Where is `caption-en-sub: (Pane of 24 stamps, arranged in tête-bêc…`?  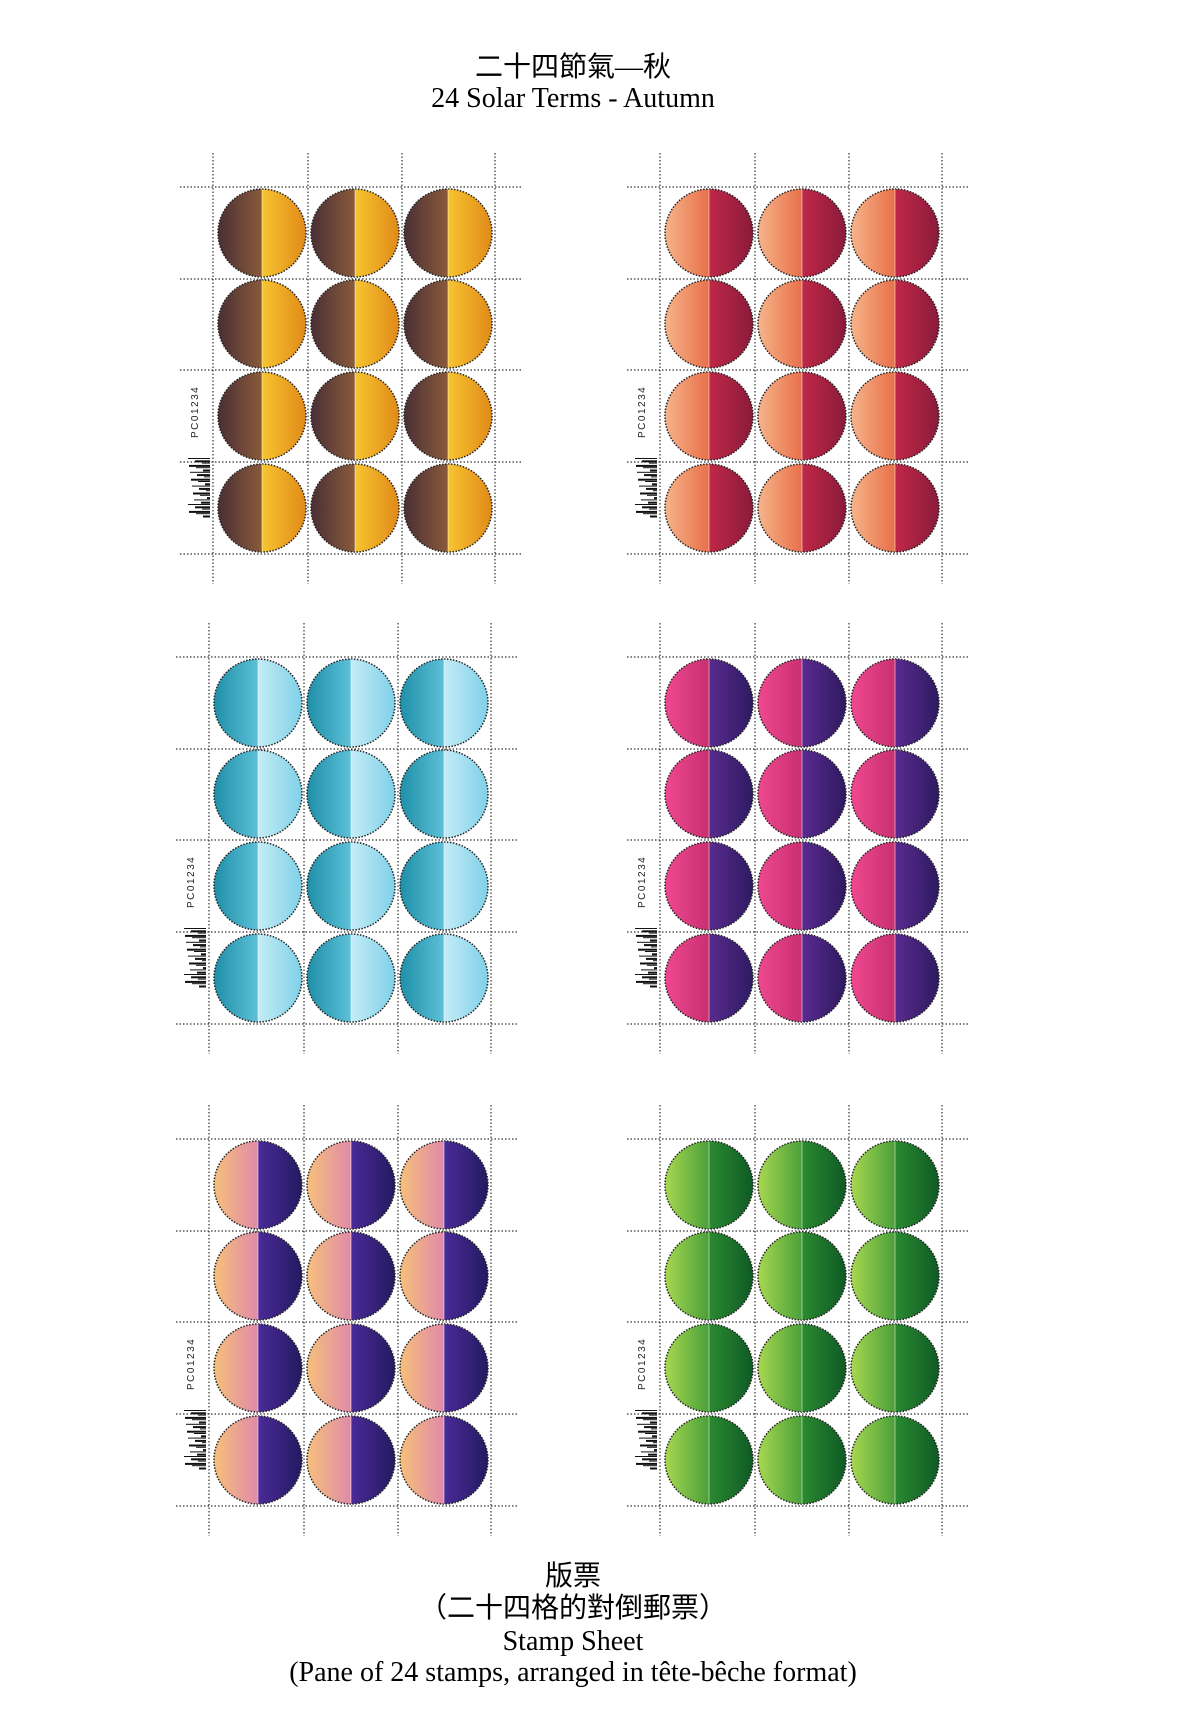 caption-en-sub: (Pane of 24 stamps, arranged in tête-bêc… is located at coordinates (573, 1672).